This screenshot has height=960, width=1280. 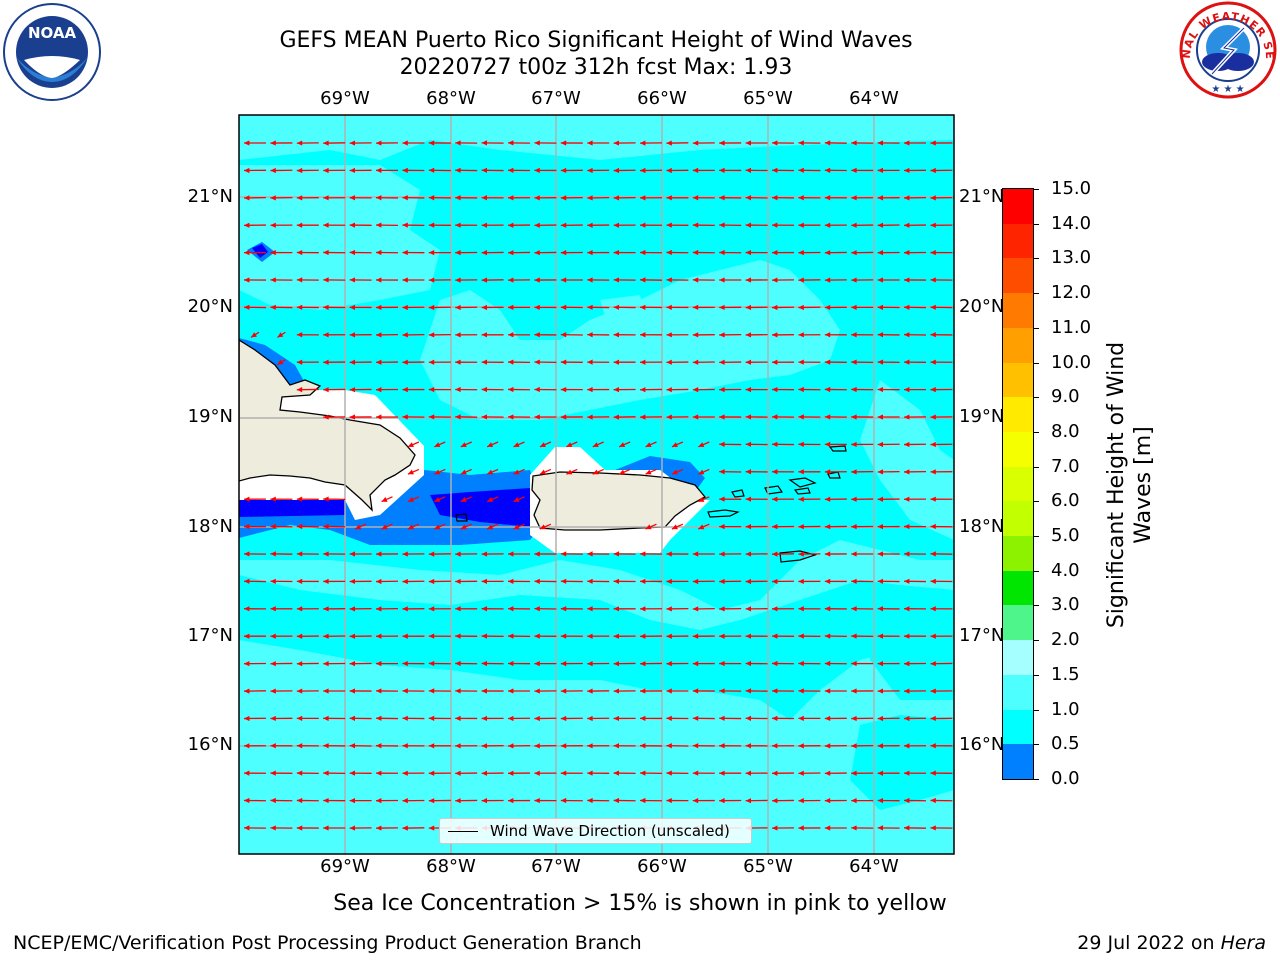 What do you see at coordinates (345, 98) in the screenshot?
I see `lon-label-top: 69°W` at bounding box center [345, 98].